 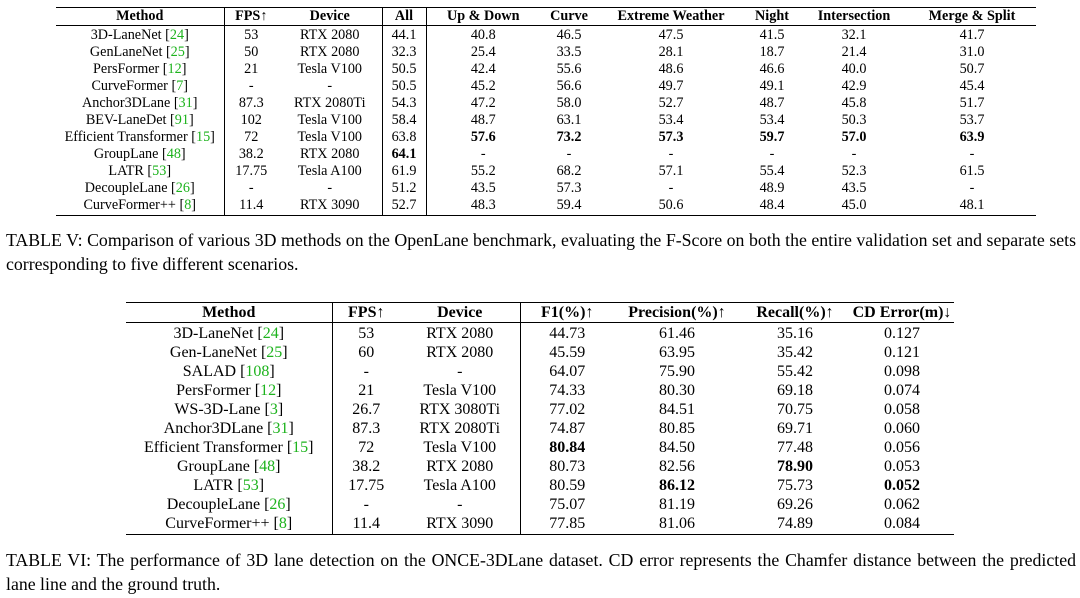 I want to click on method-name: BEV-LaneDet, so click(x=126, y=120).